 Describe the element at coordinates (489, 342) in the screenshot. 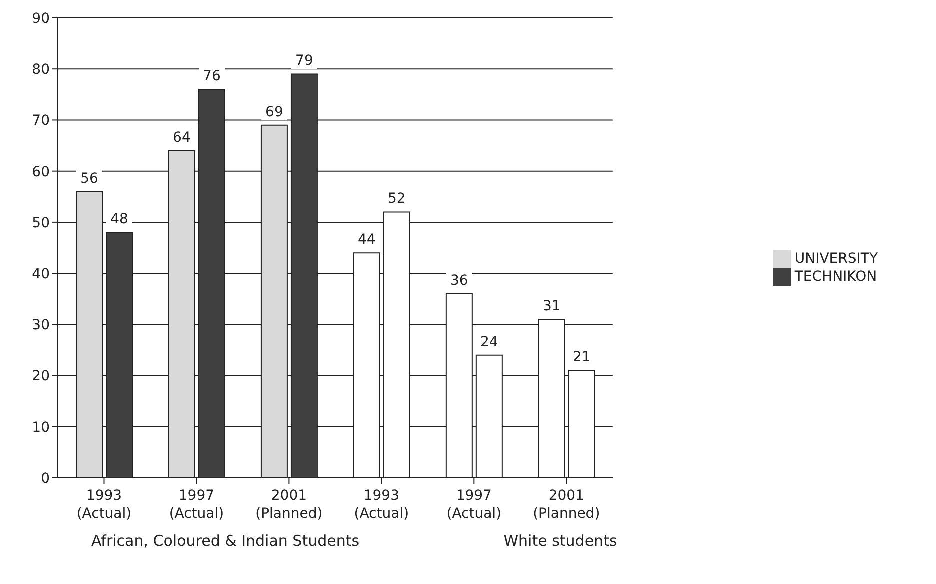

I see `data-label: 24` at that location.